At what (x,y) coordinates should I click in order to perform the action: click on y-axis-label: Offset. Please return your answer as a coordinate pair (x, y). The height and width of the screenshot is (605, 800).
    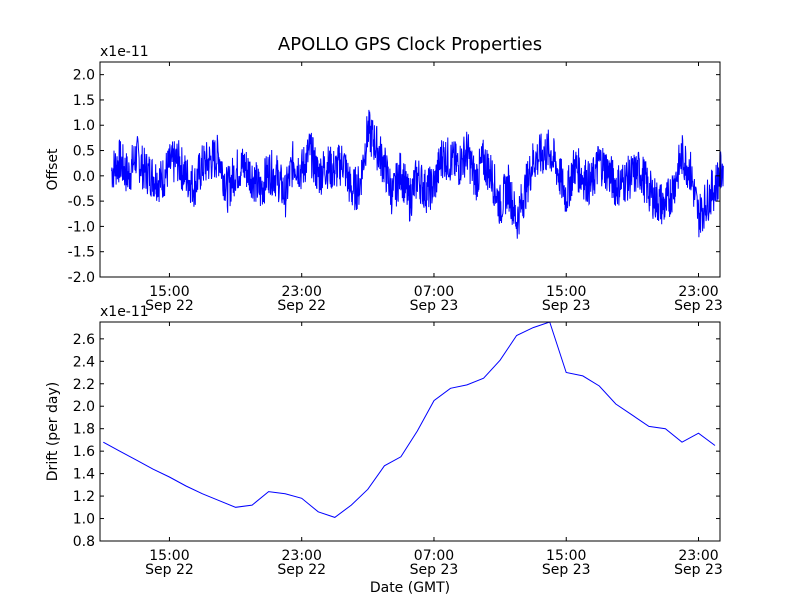
    Looking at the image, I should click on (53, 169).